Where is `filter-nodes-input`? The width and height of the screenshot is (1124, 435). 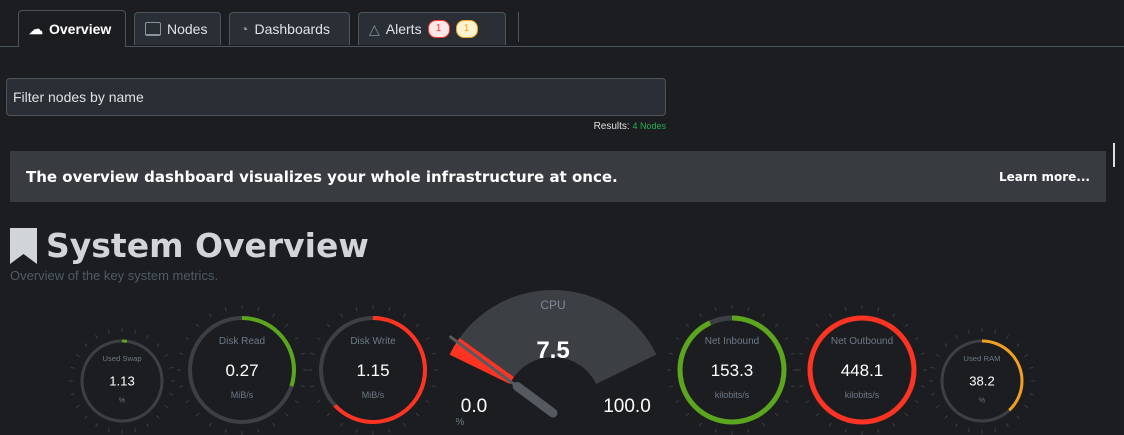 filter-nodes-input is located at coordinates (336, 97).